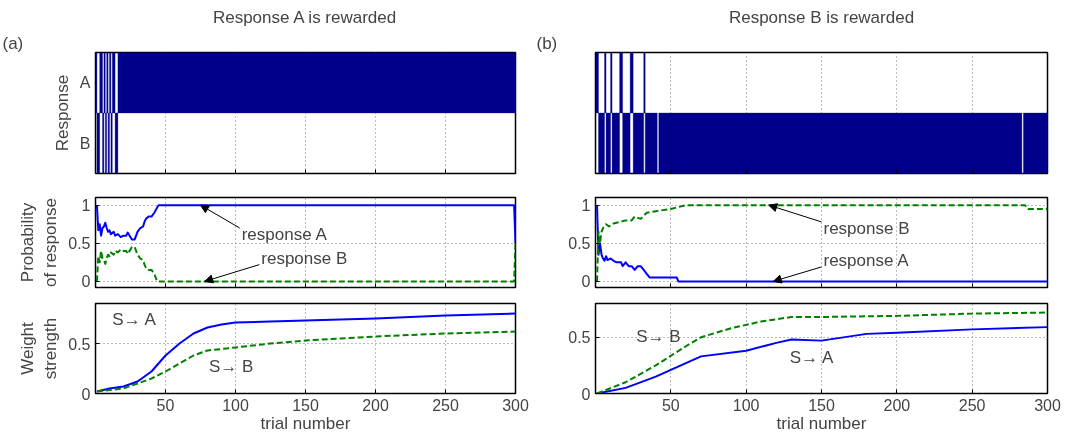  Describe the element at coordinates (821, 17) in the screenshot. I see `chart-title: Response B is rewarded` at that location.